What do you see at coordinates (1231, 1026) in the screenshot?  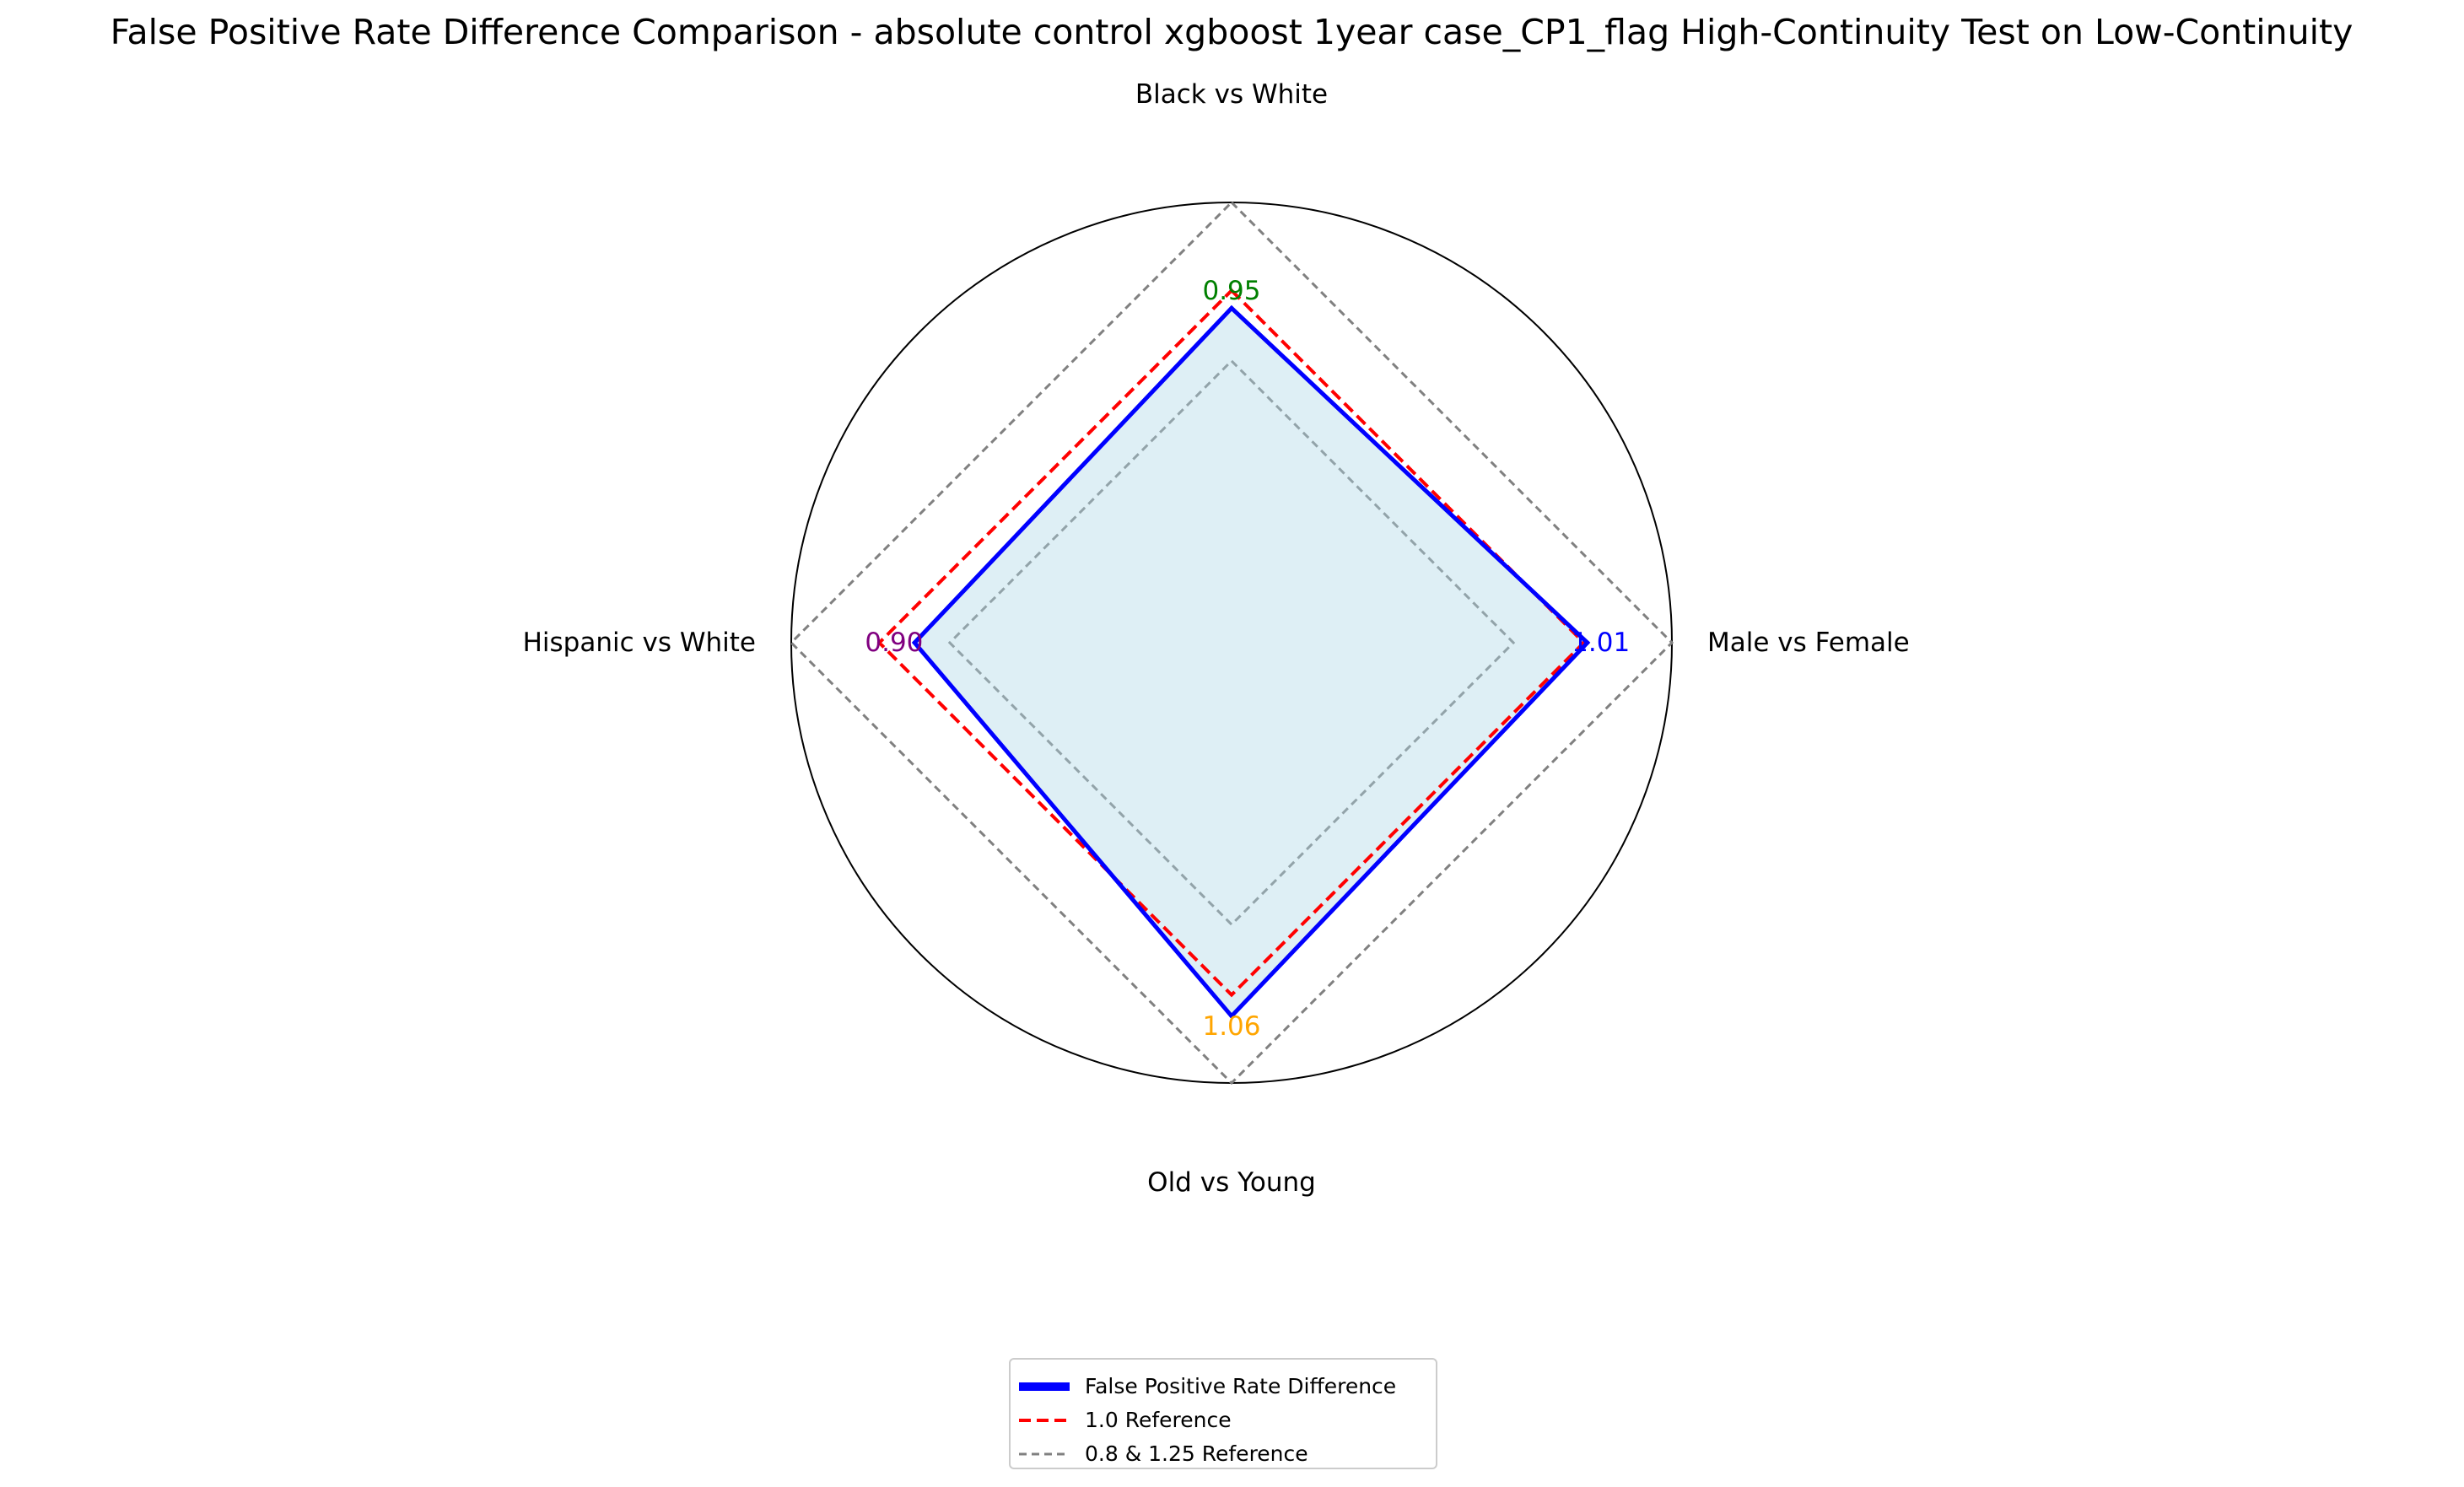 I see `value-label-3: 1.06` at bounding box center [1231, 1026].